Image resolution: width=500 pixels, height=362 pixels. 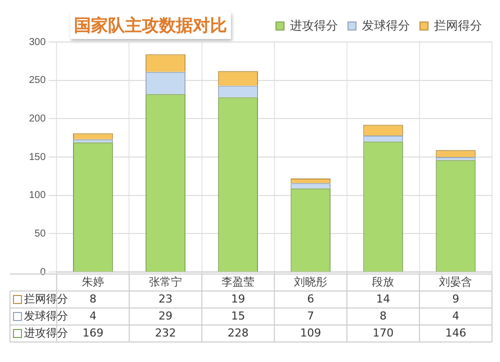 What do you see at coordinates (93, 333) in the screenshot?
I see `data-label: 169` at bounding box center [93, 333].